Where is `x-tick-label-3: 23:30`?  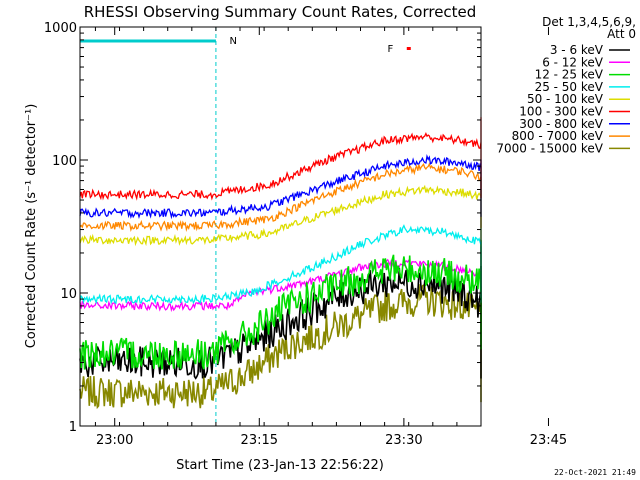 x-tick-label-3: 23:30 is located at coordinates (403, 440).